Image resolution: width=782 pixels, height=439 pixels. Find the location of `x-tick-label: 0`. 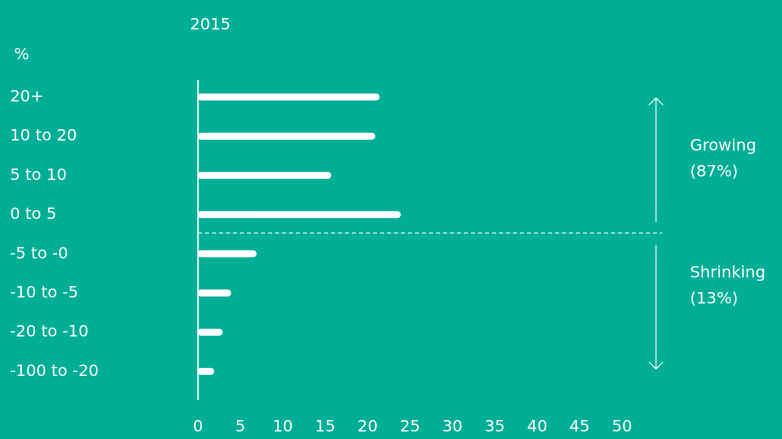

x-tick-label: 0 is located at coordinates (198, 426).